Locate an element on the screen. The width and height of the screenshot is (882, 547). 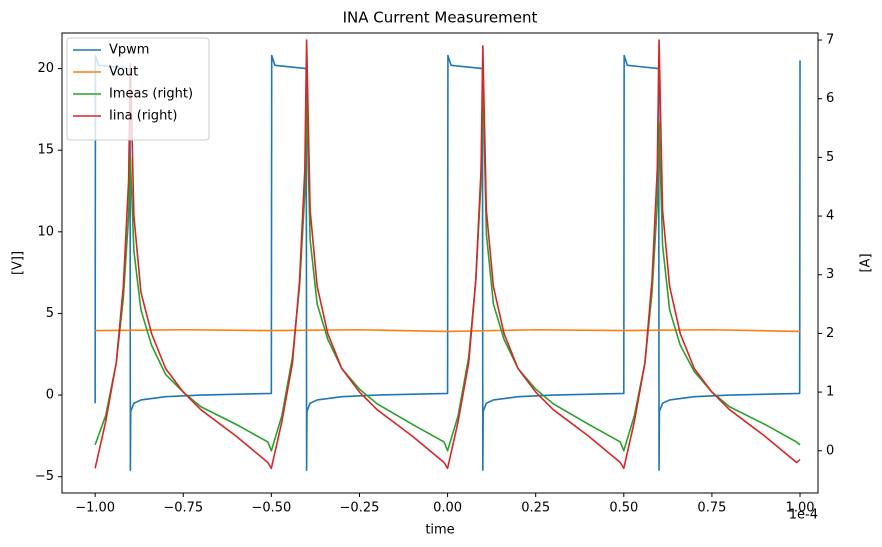
y2-tick-label: 7 is located at coordinates (830, 40).